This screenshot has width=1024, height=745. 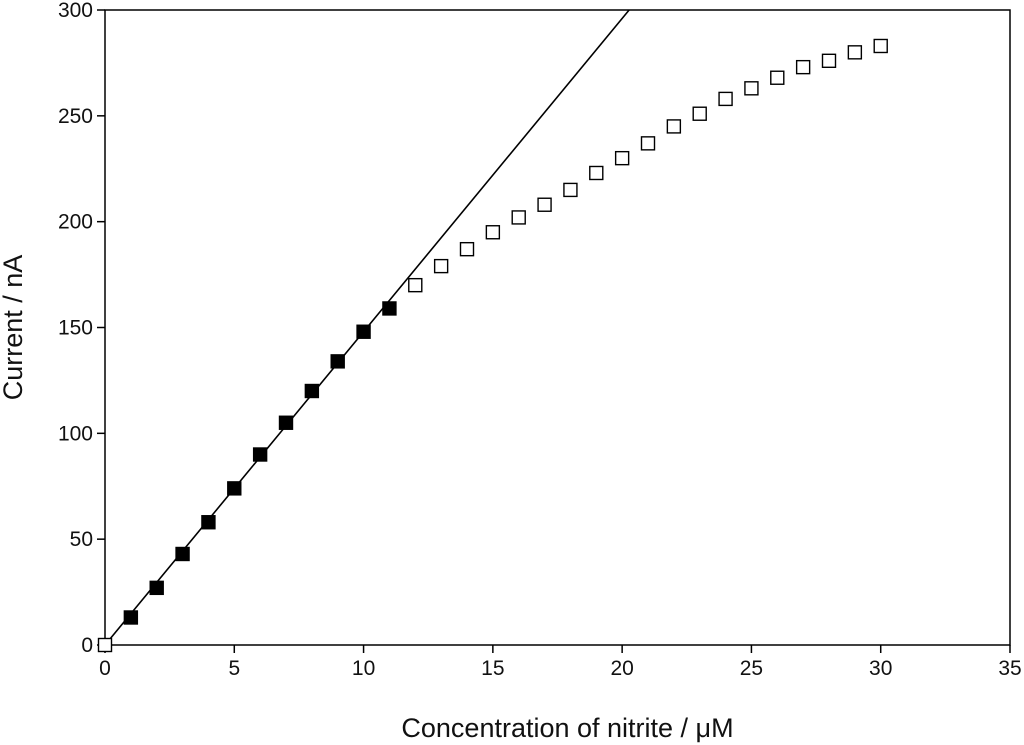 What do you see at coordinates (567, 728) in the screenshot?
I see `x-axis-title: Concentration of nitrite / μM` at bounding box center [567, 728].